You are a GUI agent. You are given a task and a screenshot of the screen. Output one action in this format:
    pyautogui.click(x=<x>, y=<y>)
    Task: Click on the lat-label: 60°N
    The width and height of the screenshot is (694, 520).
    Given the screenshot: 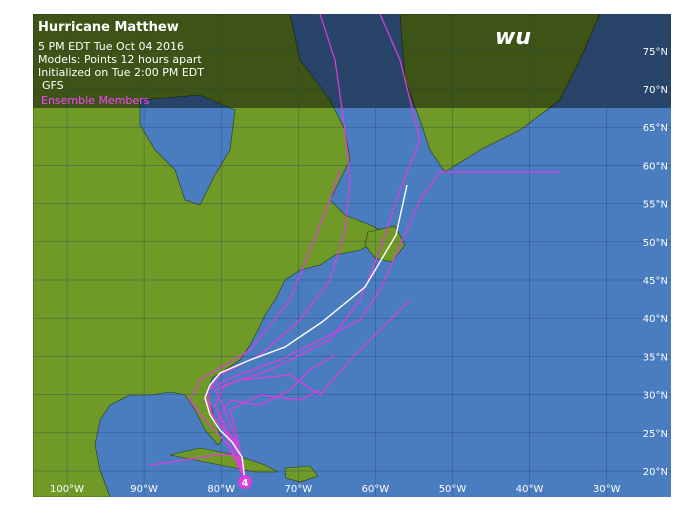 What is the action you would take?
    pyautogui.click(x=655, y=166)
    